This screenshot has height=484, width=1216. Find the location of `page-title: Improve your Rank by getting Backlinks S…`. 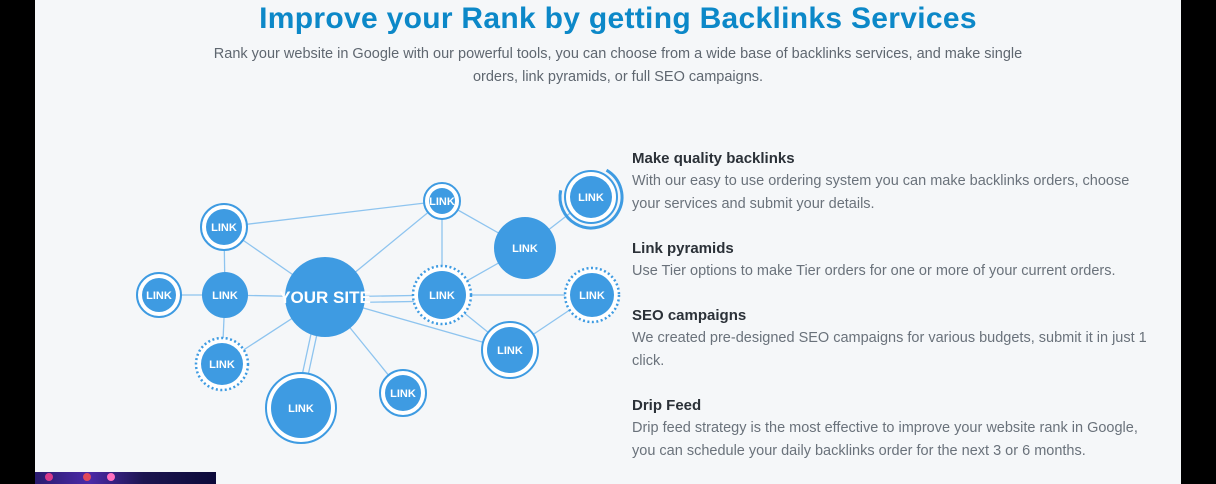

page-title: Improve your Rank by getting Backlinks S… is located at coordinates (618, 18).